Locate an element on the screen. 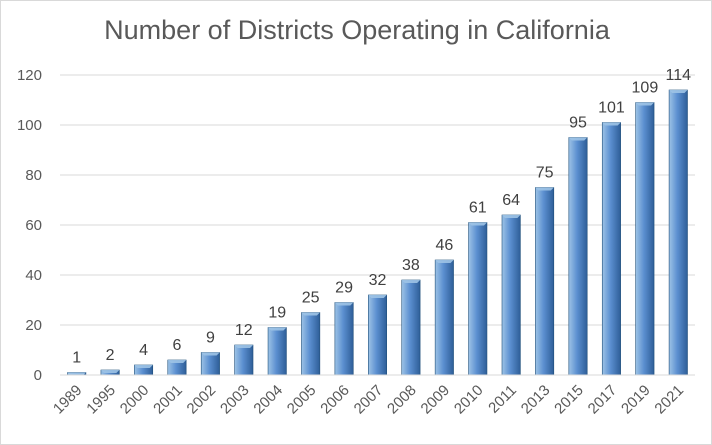 The width and height of the screenshot is (712, 445). data-label: 95 is located at coordinates (578, 123).